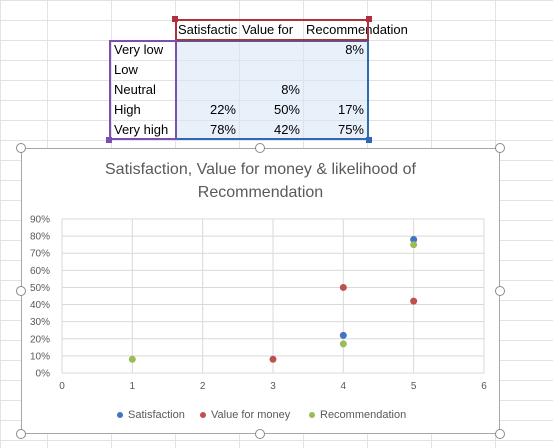 Image resolution: width=553 pixels, height=448 pixels. I want to click on legend-value-label: Value for money, so click(251, 415).